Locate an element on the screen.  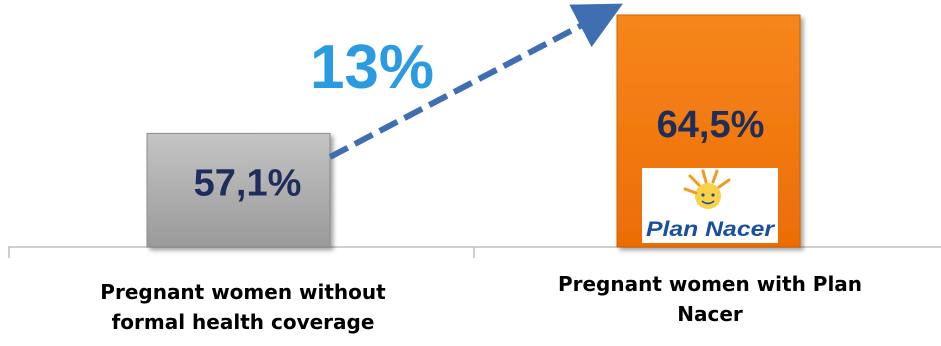
plan-nacer-logo: Plan Nacer is located at coordinates (710, 205).